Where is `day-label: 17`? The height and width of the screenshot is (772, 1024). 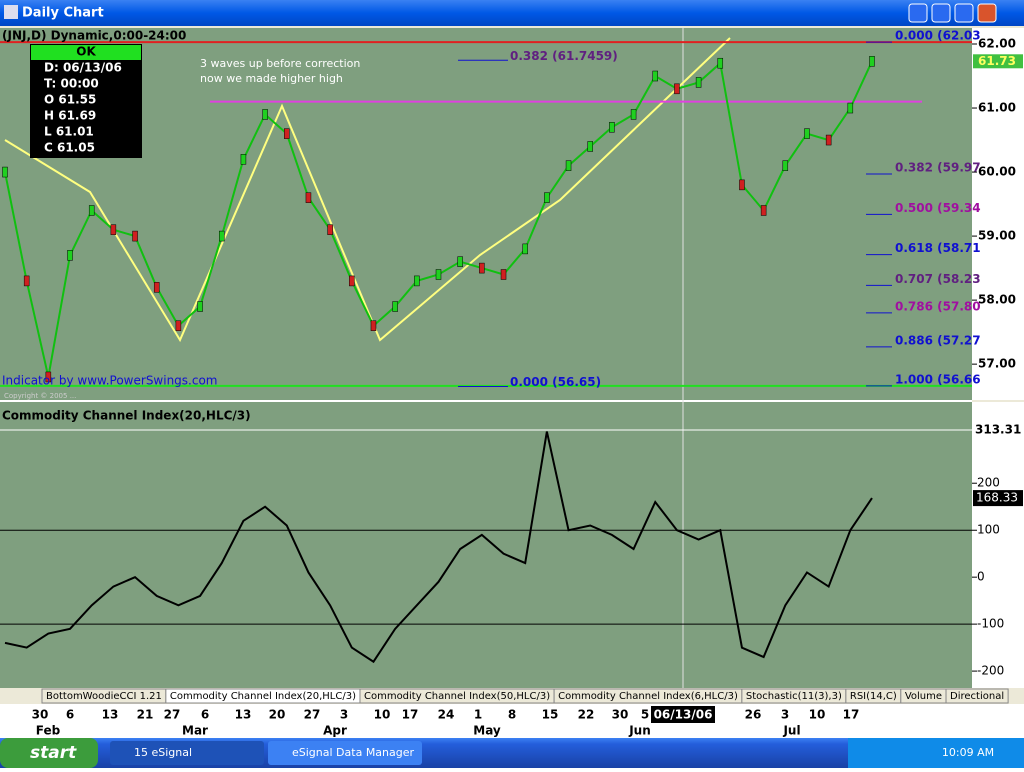
day-label: 17 is located at coordinates (851, 715).